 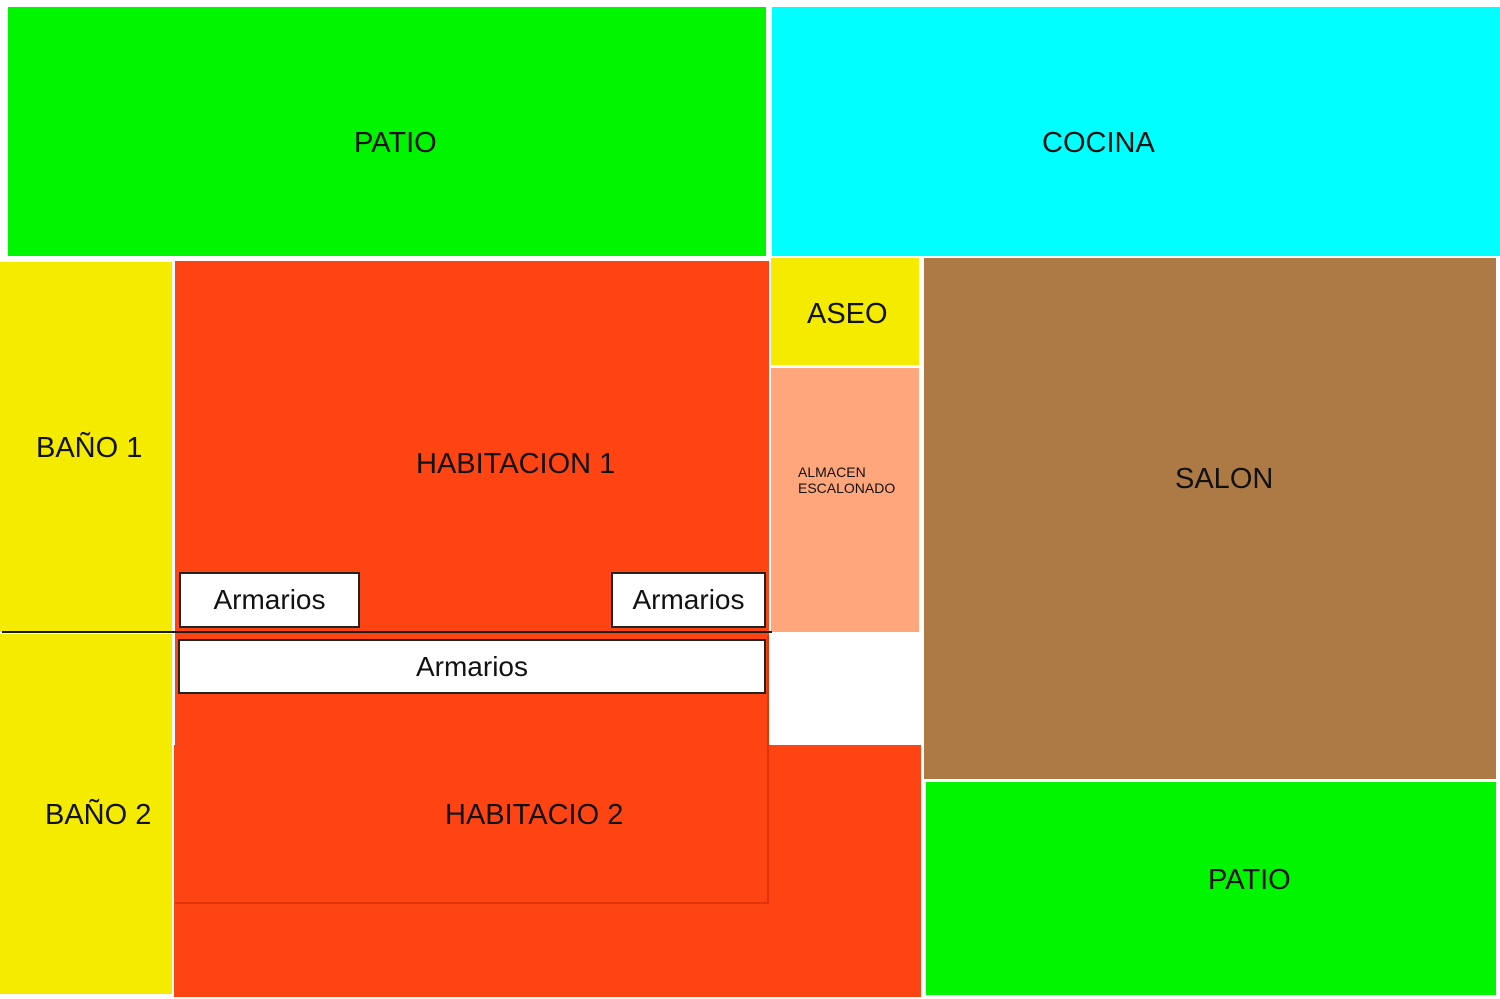 What do you see at coordinates (832, 472) in the screenshot?
I see `almacen-label-line1: ALMACEN` at bounding box center [832, 472].